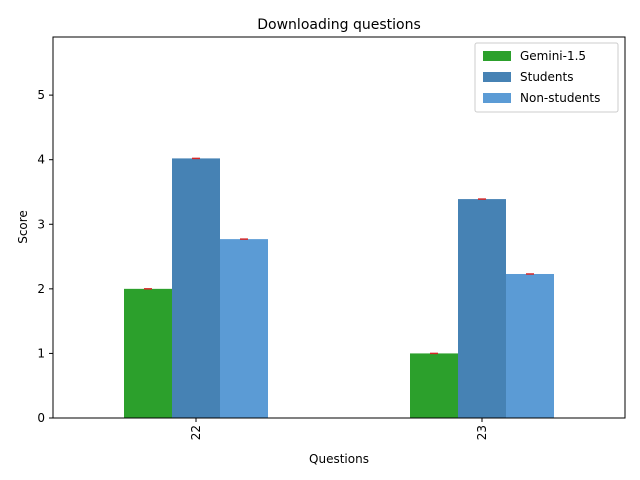 This screenshot has width=640, height=480. What do you see at coordinates (434, 385) in the screenshot?
I see `bar-gemini-1-5-q23` at bounding box center [434, 385].